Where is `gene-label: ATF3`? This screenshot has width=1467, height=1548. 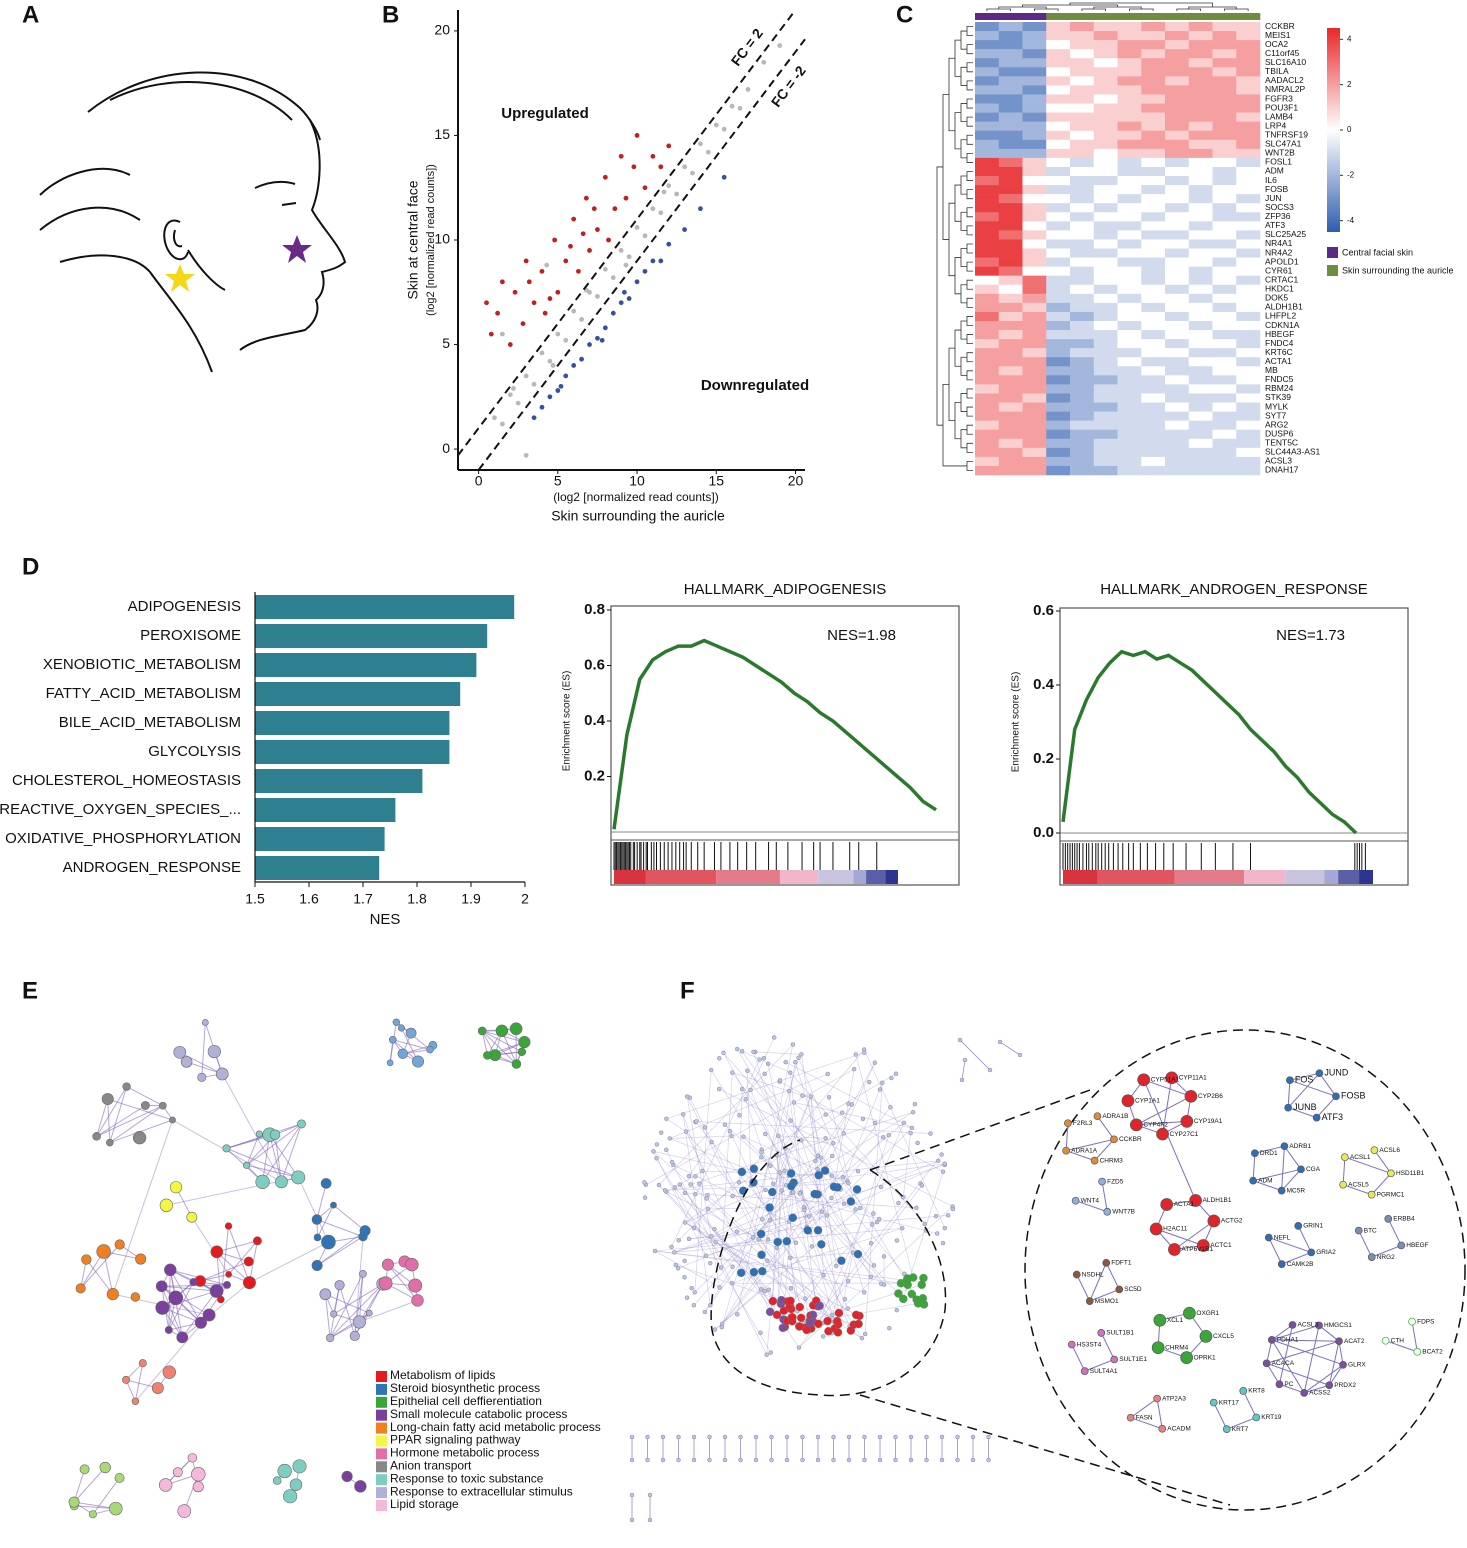 gene-label: ATF3 is located at coordinates (1332, 1117).